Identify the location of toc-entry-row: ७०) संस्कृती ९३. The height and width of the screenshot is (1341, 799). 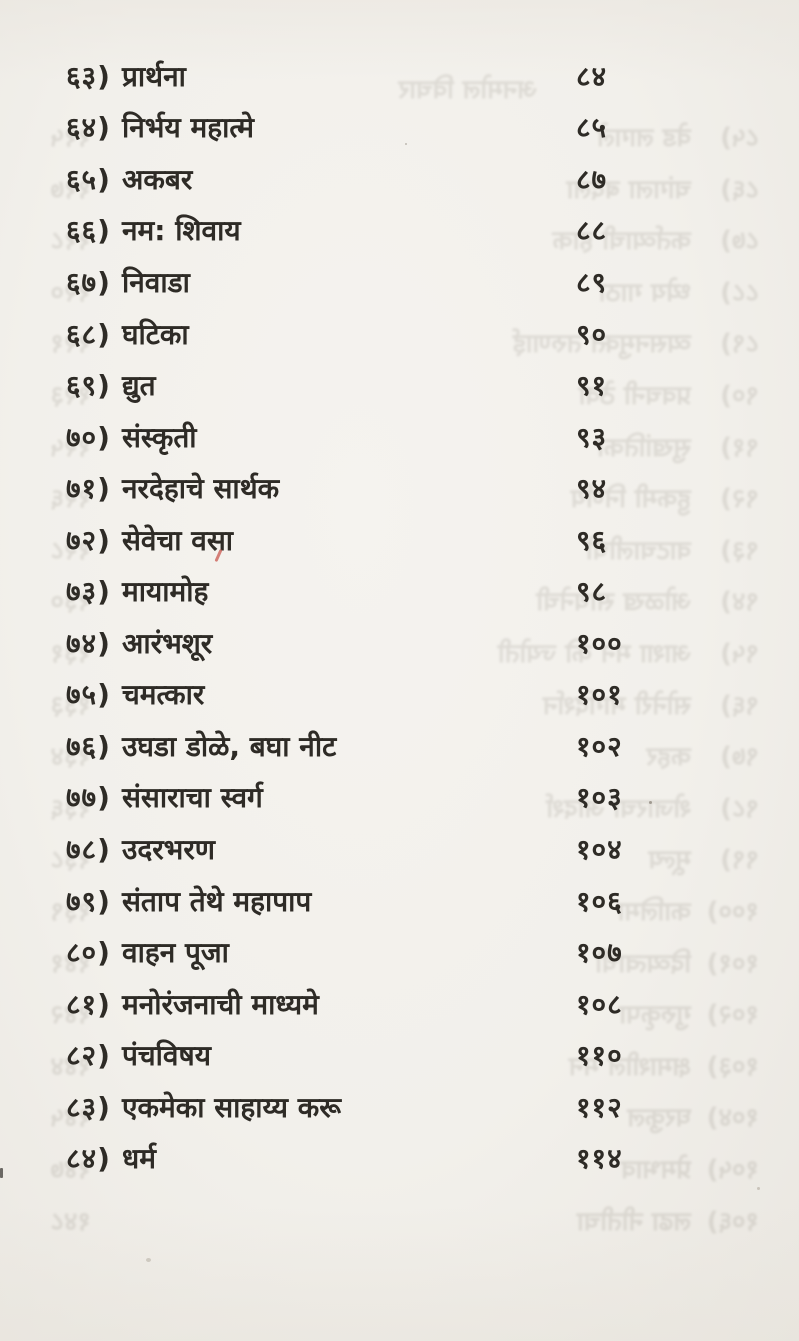
(399, 437).